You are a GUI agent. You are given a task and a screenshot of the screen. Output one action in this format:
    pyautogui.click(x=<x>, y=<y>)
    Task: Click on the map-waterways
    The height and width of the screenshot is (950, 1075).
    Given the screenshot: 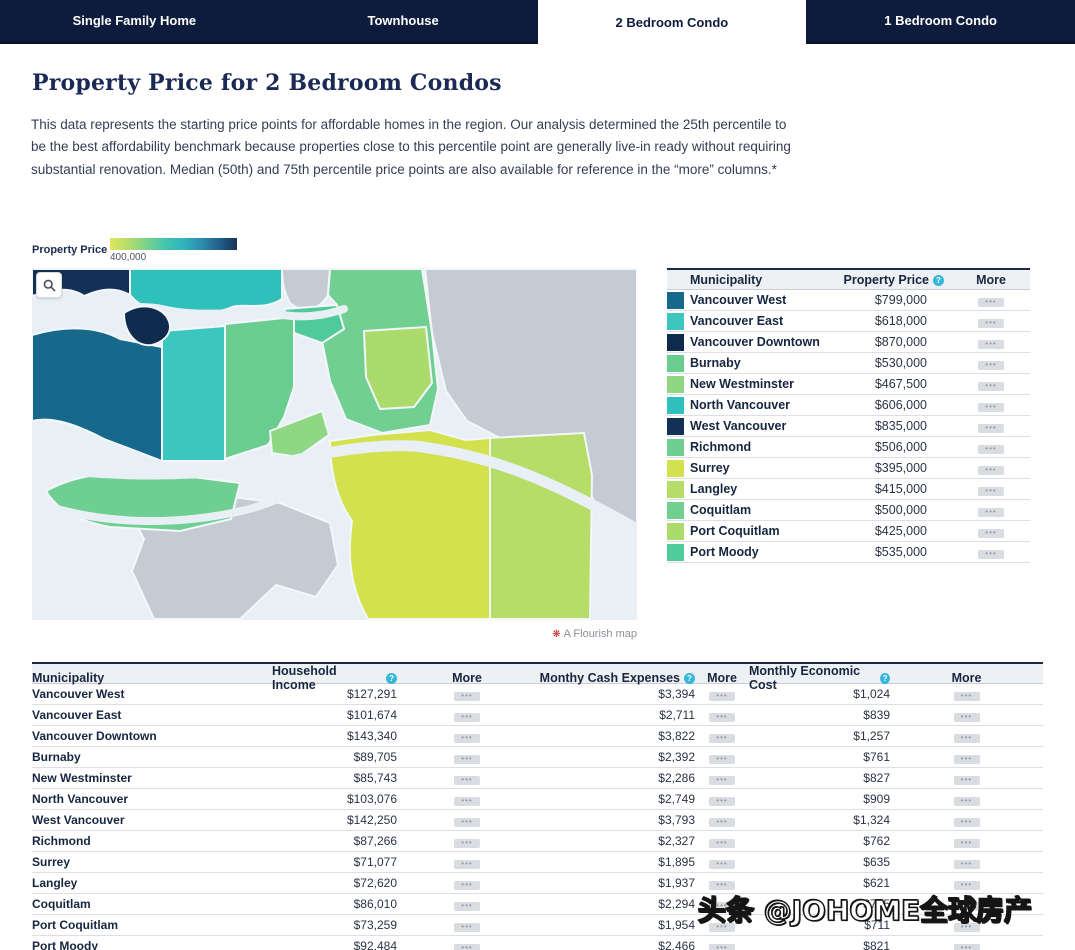 What is the action you would take?
    pyautogui.click(x=334, y=415)
    